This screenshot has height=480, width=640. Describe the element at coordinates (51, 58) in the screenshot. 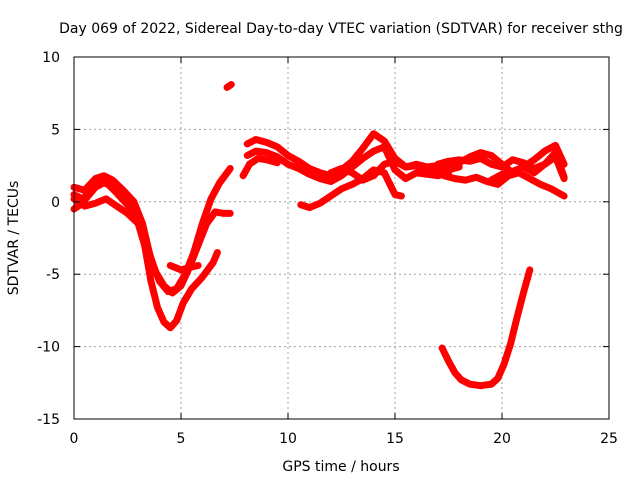

I see `y-tick-label: 10` at that location.